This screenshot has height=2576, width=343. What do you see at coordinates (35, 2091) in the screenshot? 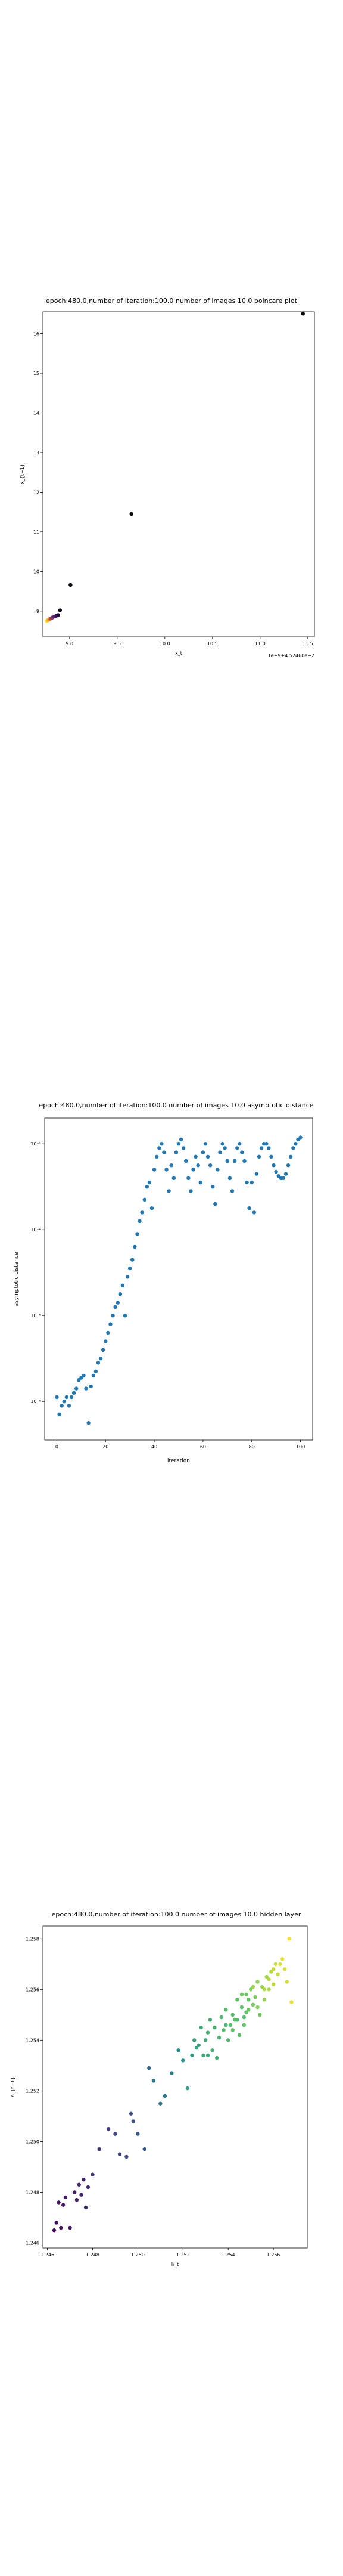
I see `y-tick-labels: 1.246 1.248 1.250 1.252 1.254 1.256 1.258` at bounding box center [35, 2091].